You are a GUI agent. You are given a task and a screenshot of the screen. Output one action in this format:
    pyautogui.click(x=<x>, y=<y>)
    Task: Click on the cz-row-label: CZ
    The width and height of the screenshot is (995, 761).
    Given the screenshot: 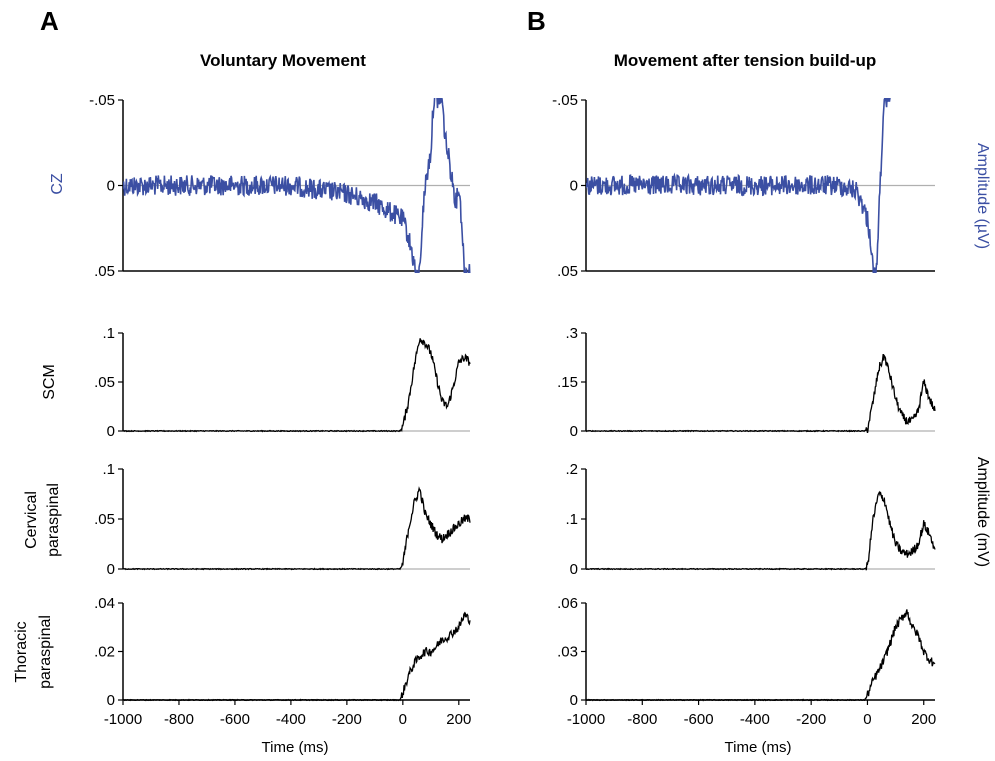 What is the action you would take?
    pyautogui.click(x=57, y=184)
    